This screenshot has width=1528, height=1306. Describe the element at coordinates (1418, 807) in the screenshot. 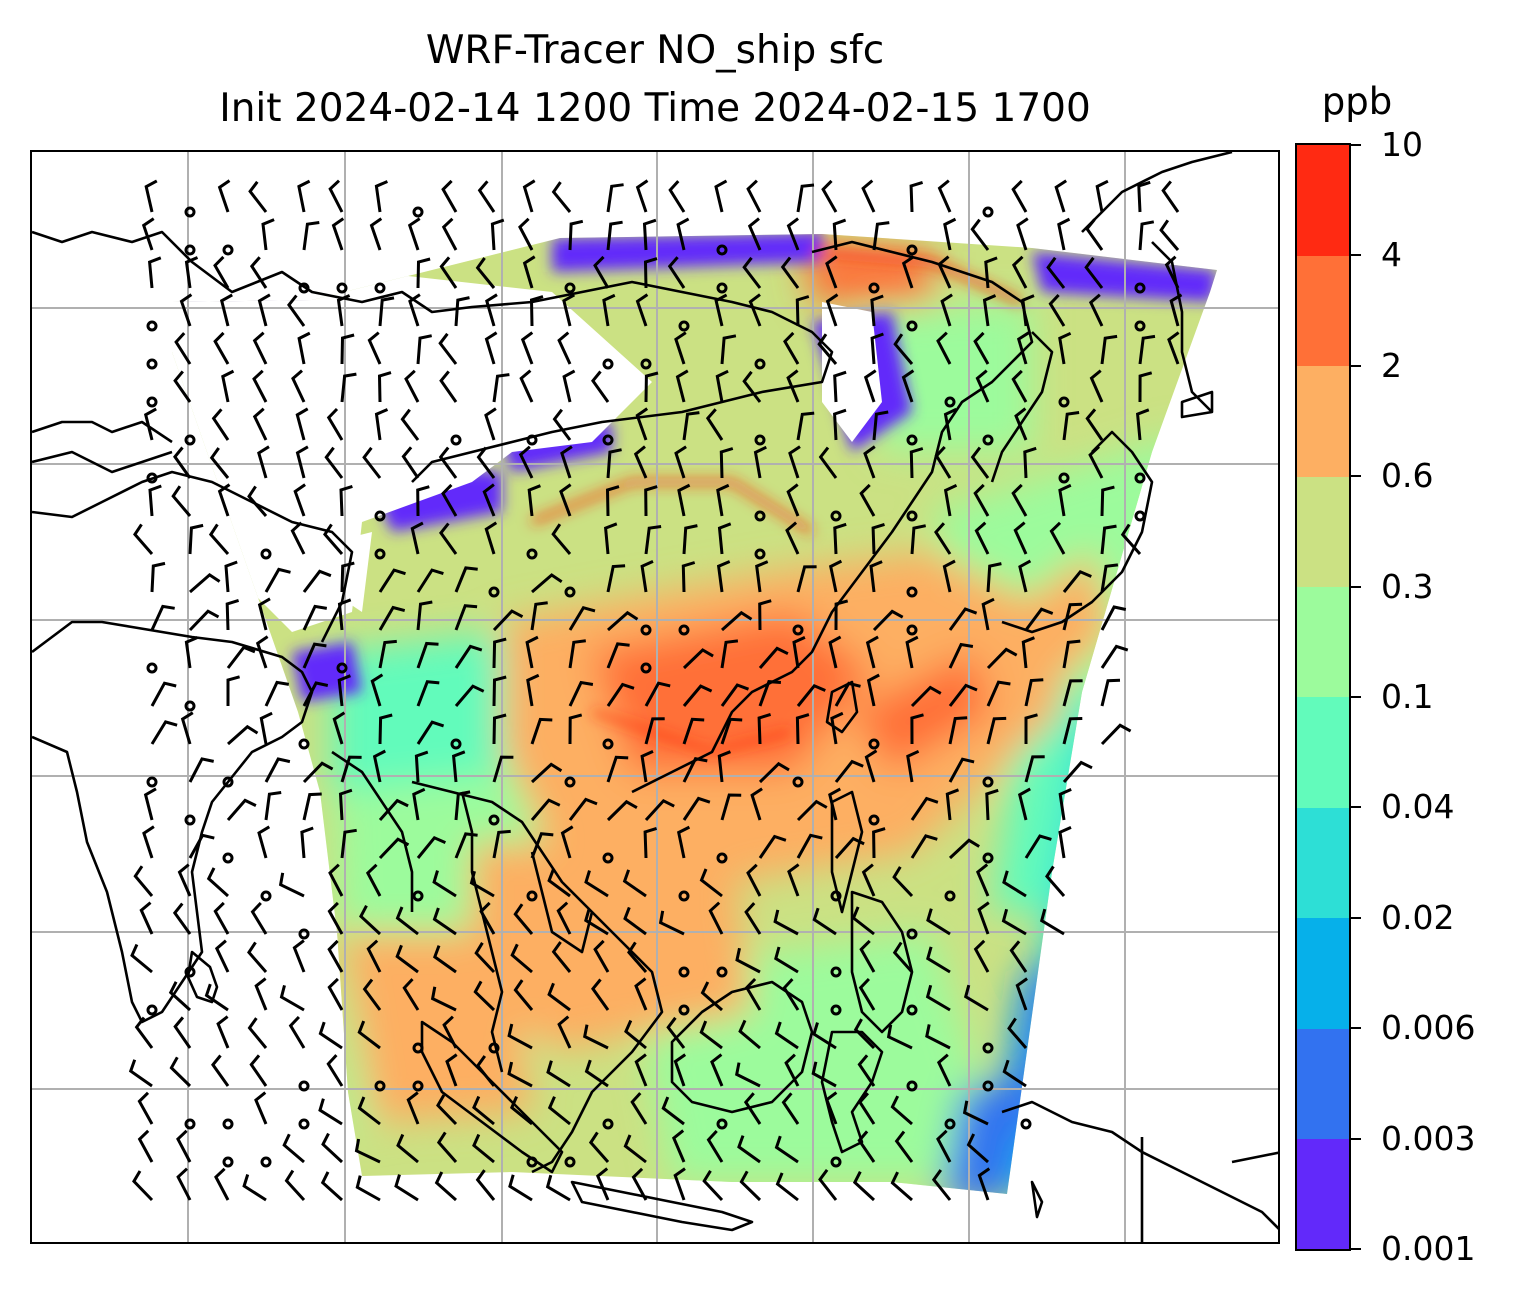

I see `colorbar-tick-label: 0.04` at that location.